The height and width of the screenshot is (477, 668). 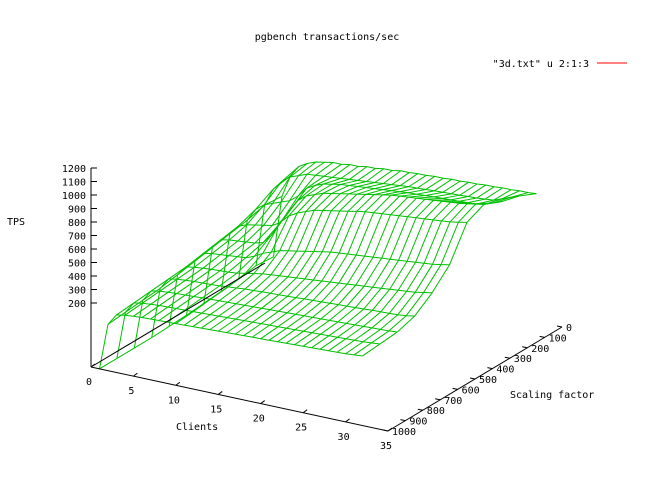 What do you see at coordinates (77, 223) in the screenshot?
I see `z-tick-label: 800` at bounding box center [77, 223].